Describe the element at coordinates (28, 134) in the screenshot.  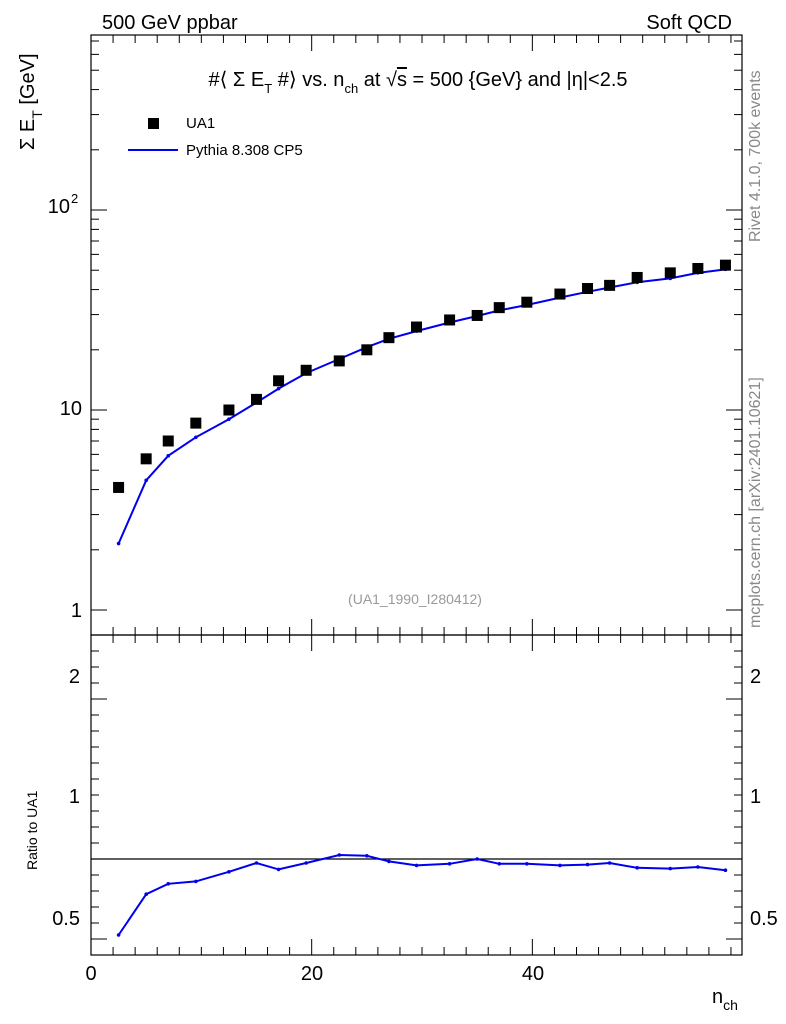
I see `ylabel-main: Σ E` at that location.